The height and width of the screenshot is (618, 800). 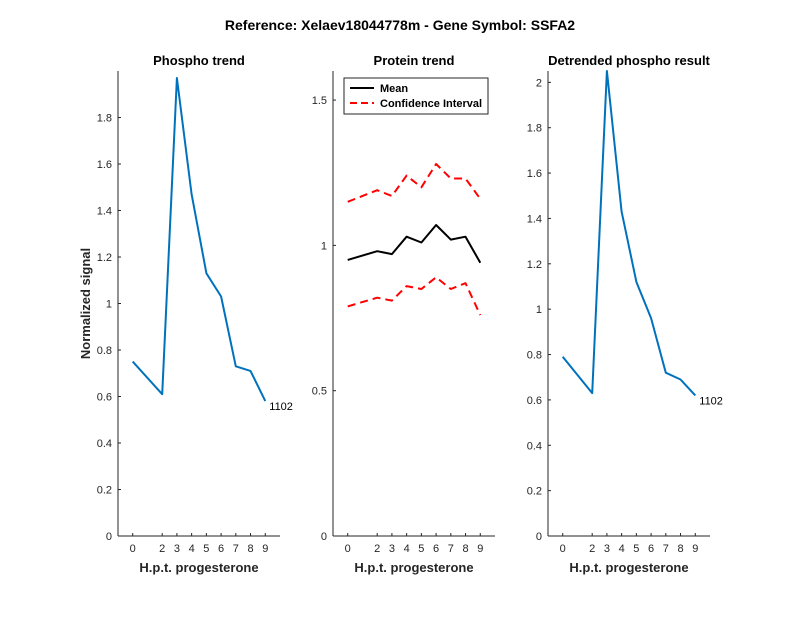 What do you see at coordinates (319, 101) in the screenshot?
I see `y-tick-label: 1.5` at bounding box center [319, 101].